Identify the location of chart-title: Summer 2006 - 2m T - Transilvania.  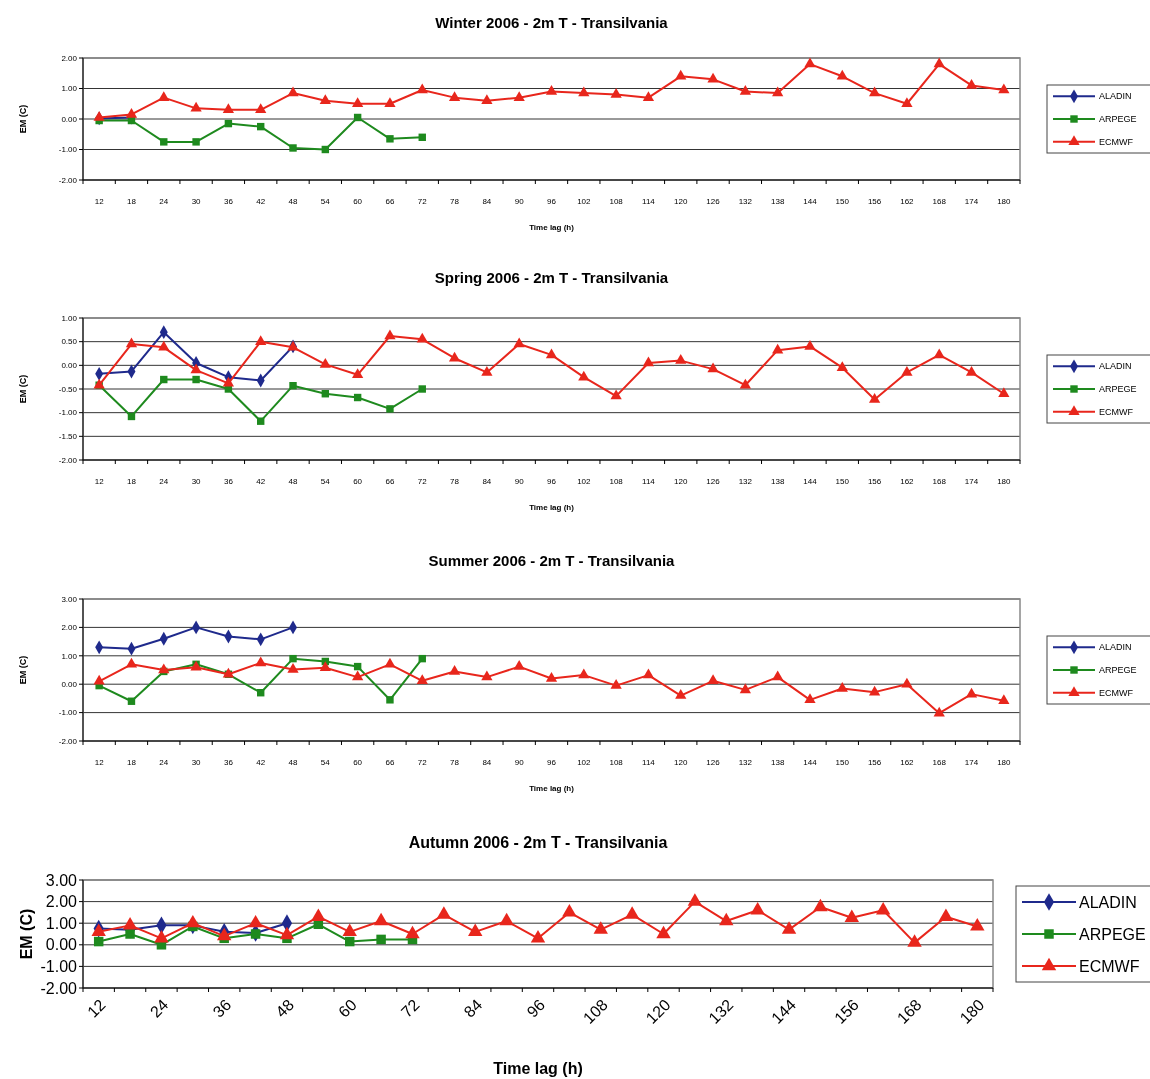
(552, 560).